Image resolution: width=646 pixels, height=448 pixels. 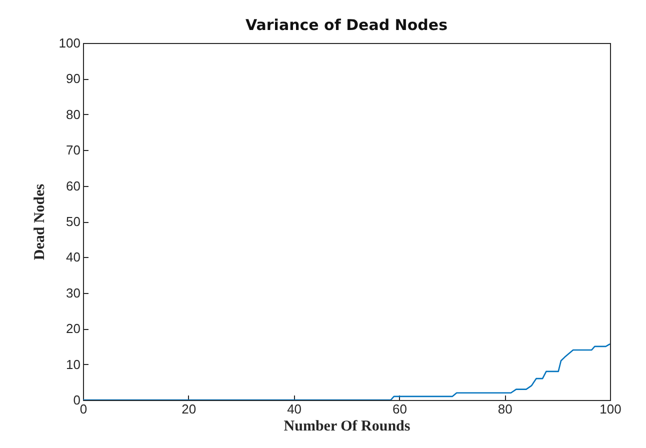 What do you see at coordinates (73, 114) in the screenshot?
I see `y-tick-label: 80` at bounding box center [73, 114].